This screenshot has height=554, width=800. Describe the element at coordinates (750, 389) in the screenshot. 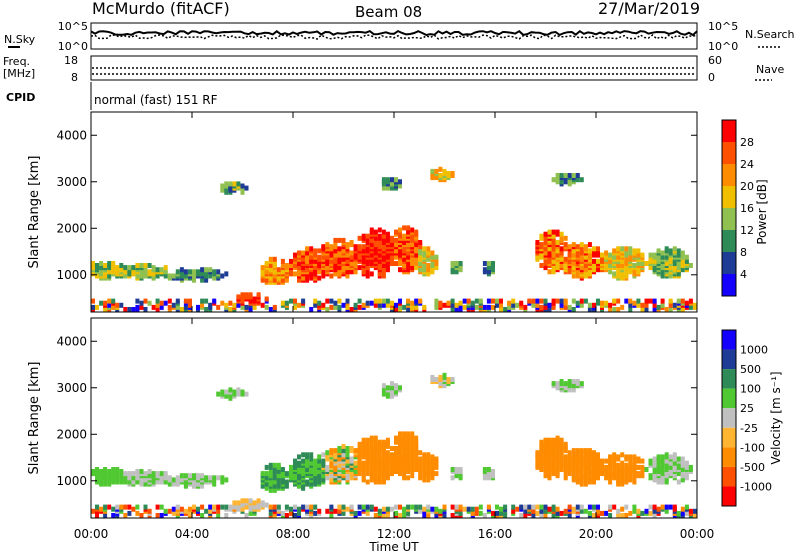

I see `velocity-colorbar-tick: 100` at that location.